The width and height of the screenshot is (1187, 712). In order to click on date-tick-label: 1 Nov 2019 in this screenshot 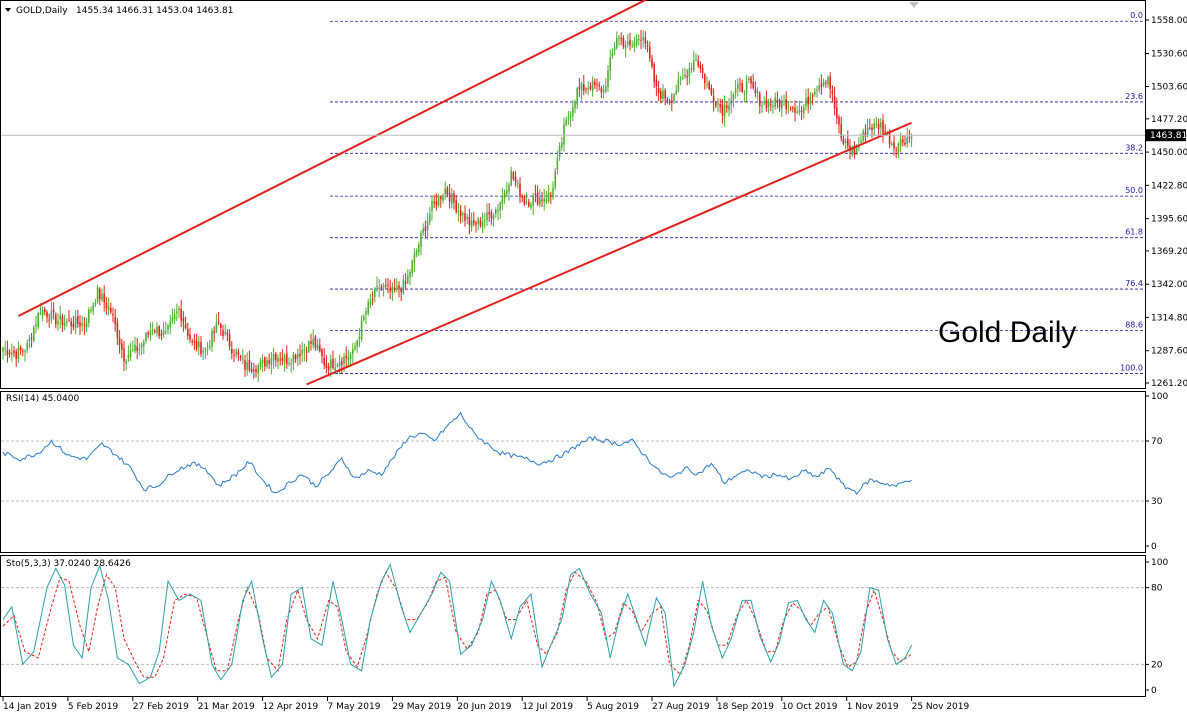, I will do `click(873, 707)`.